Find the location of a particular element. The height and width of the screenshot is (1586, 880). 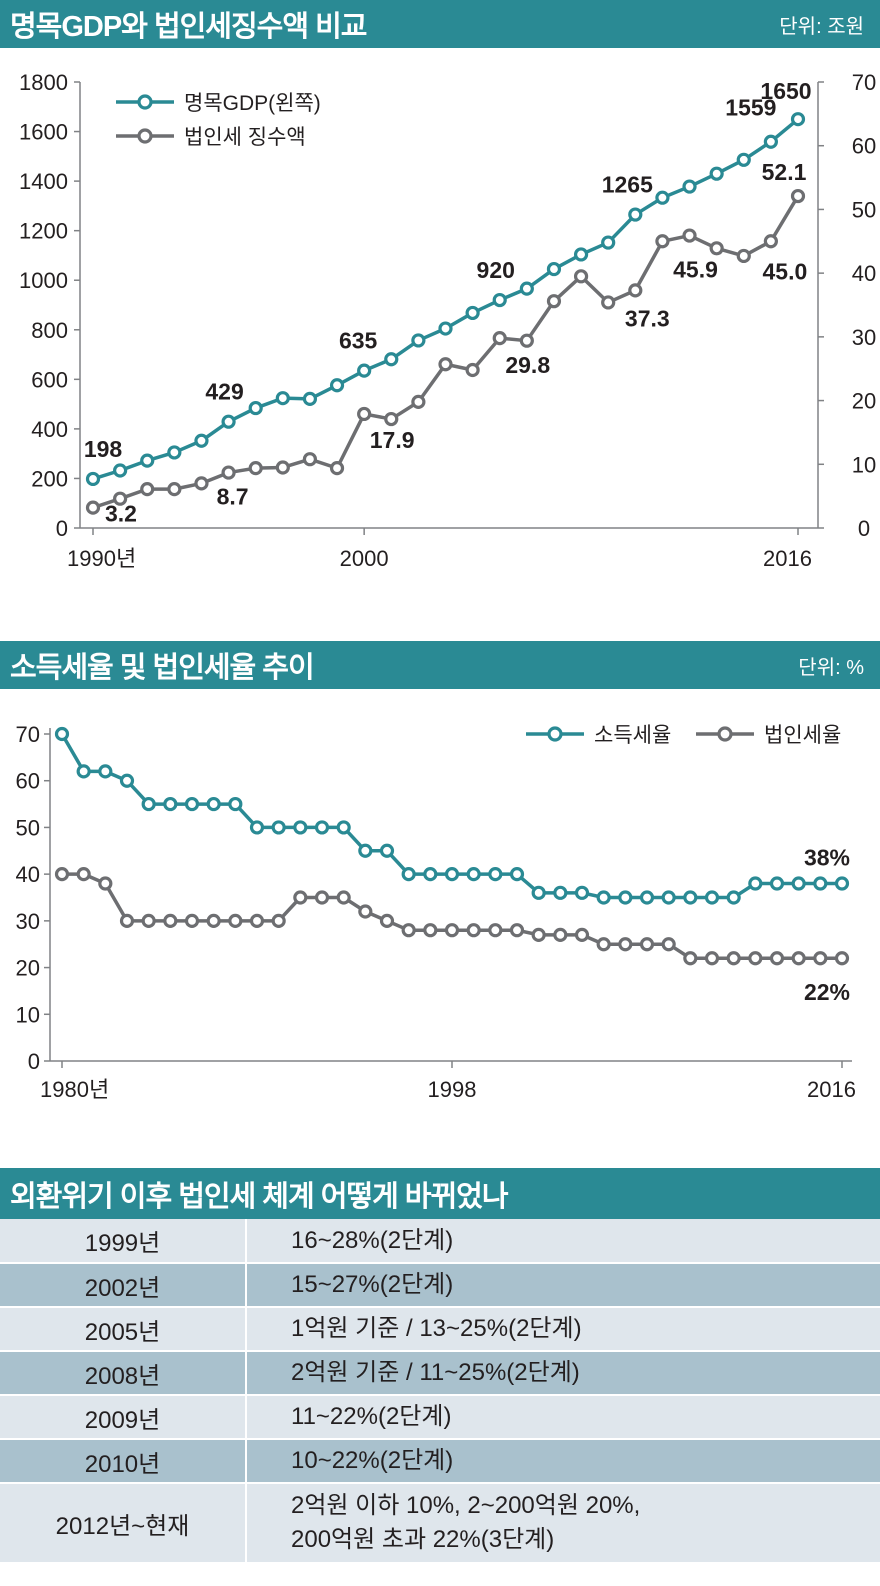

corp-rate-point-2005 is located at coordinates (603, 944).